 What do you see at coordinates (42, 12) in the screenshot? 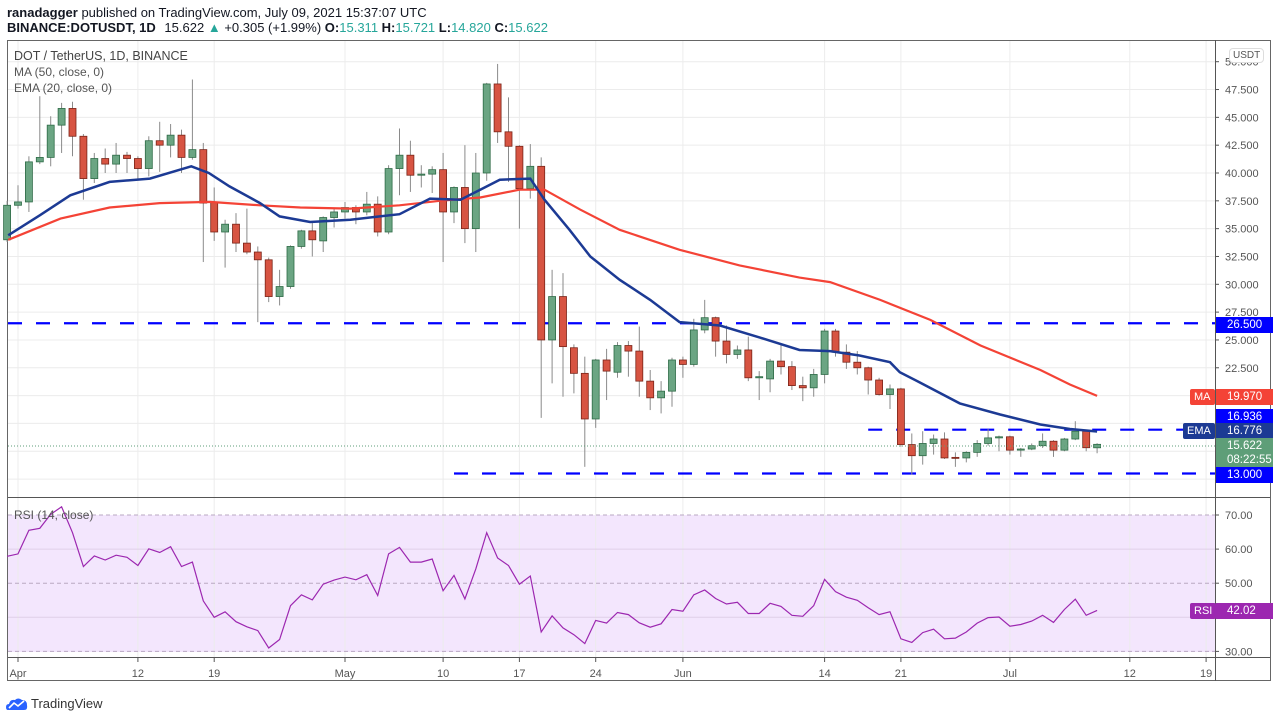
I see `author-name: ranadagger` at bounding box center [42, 12].